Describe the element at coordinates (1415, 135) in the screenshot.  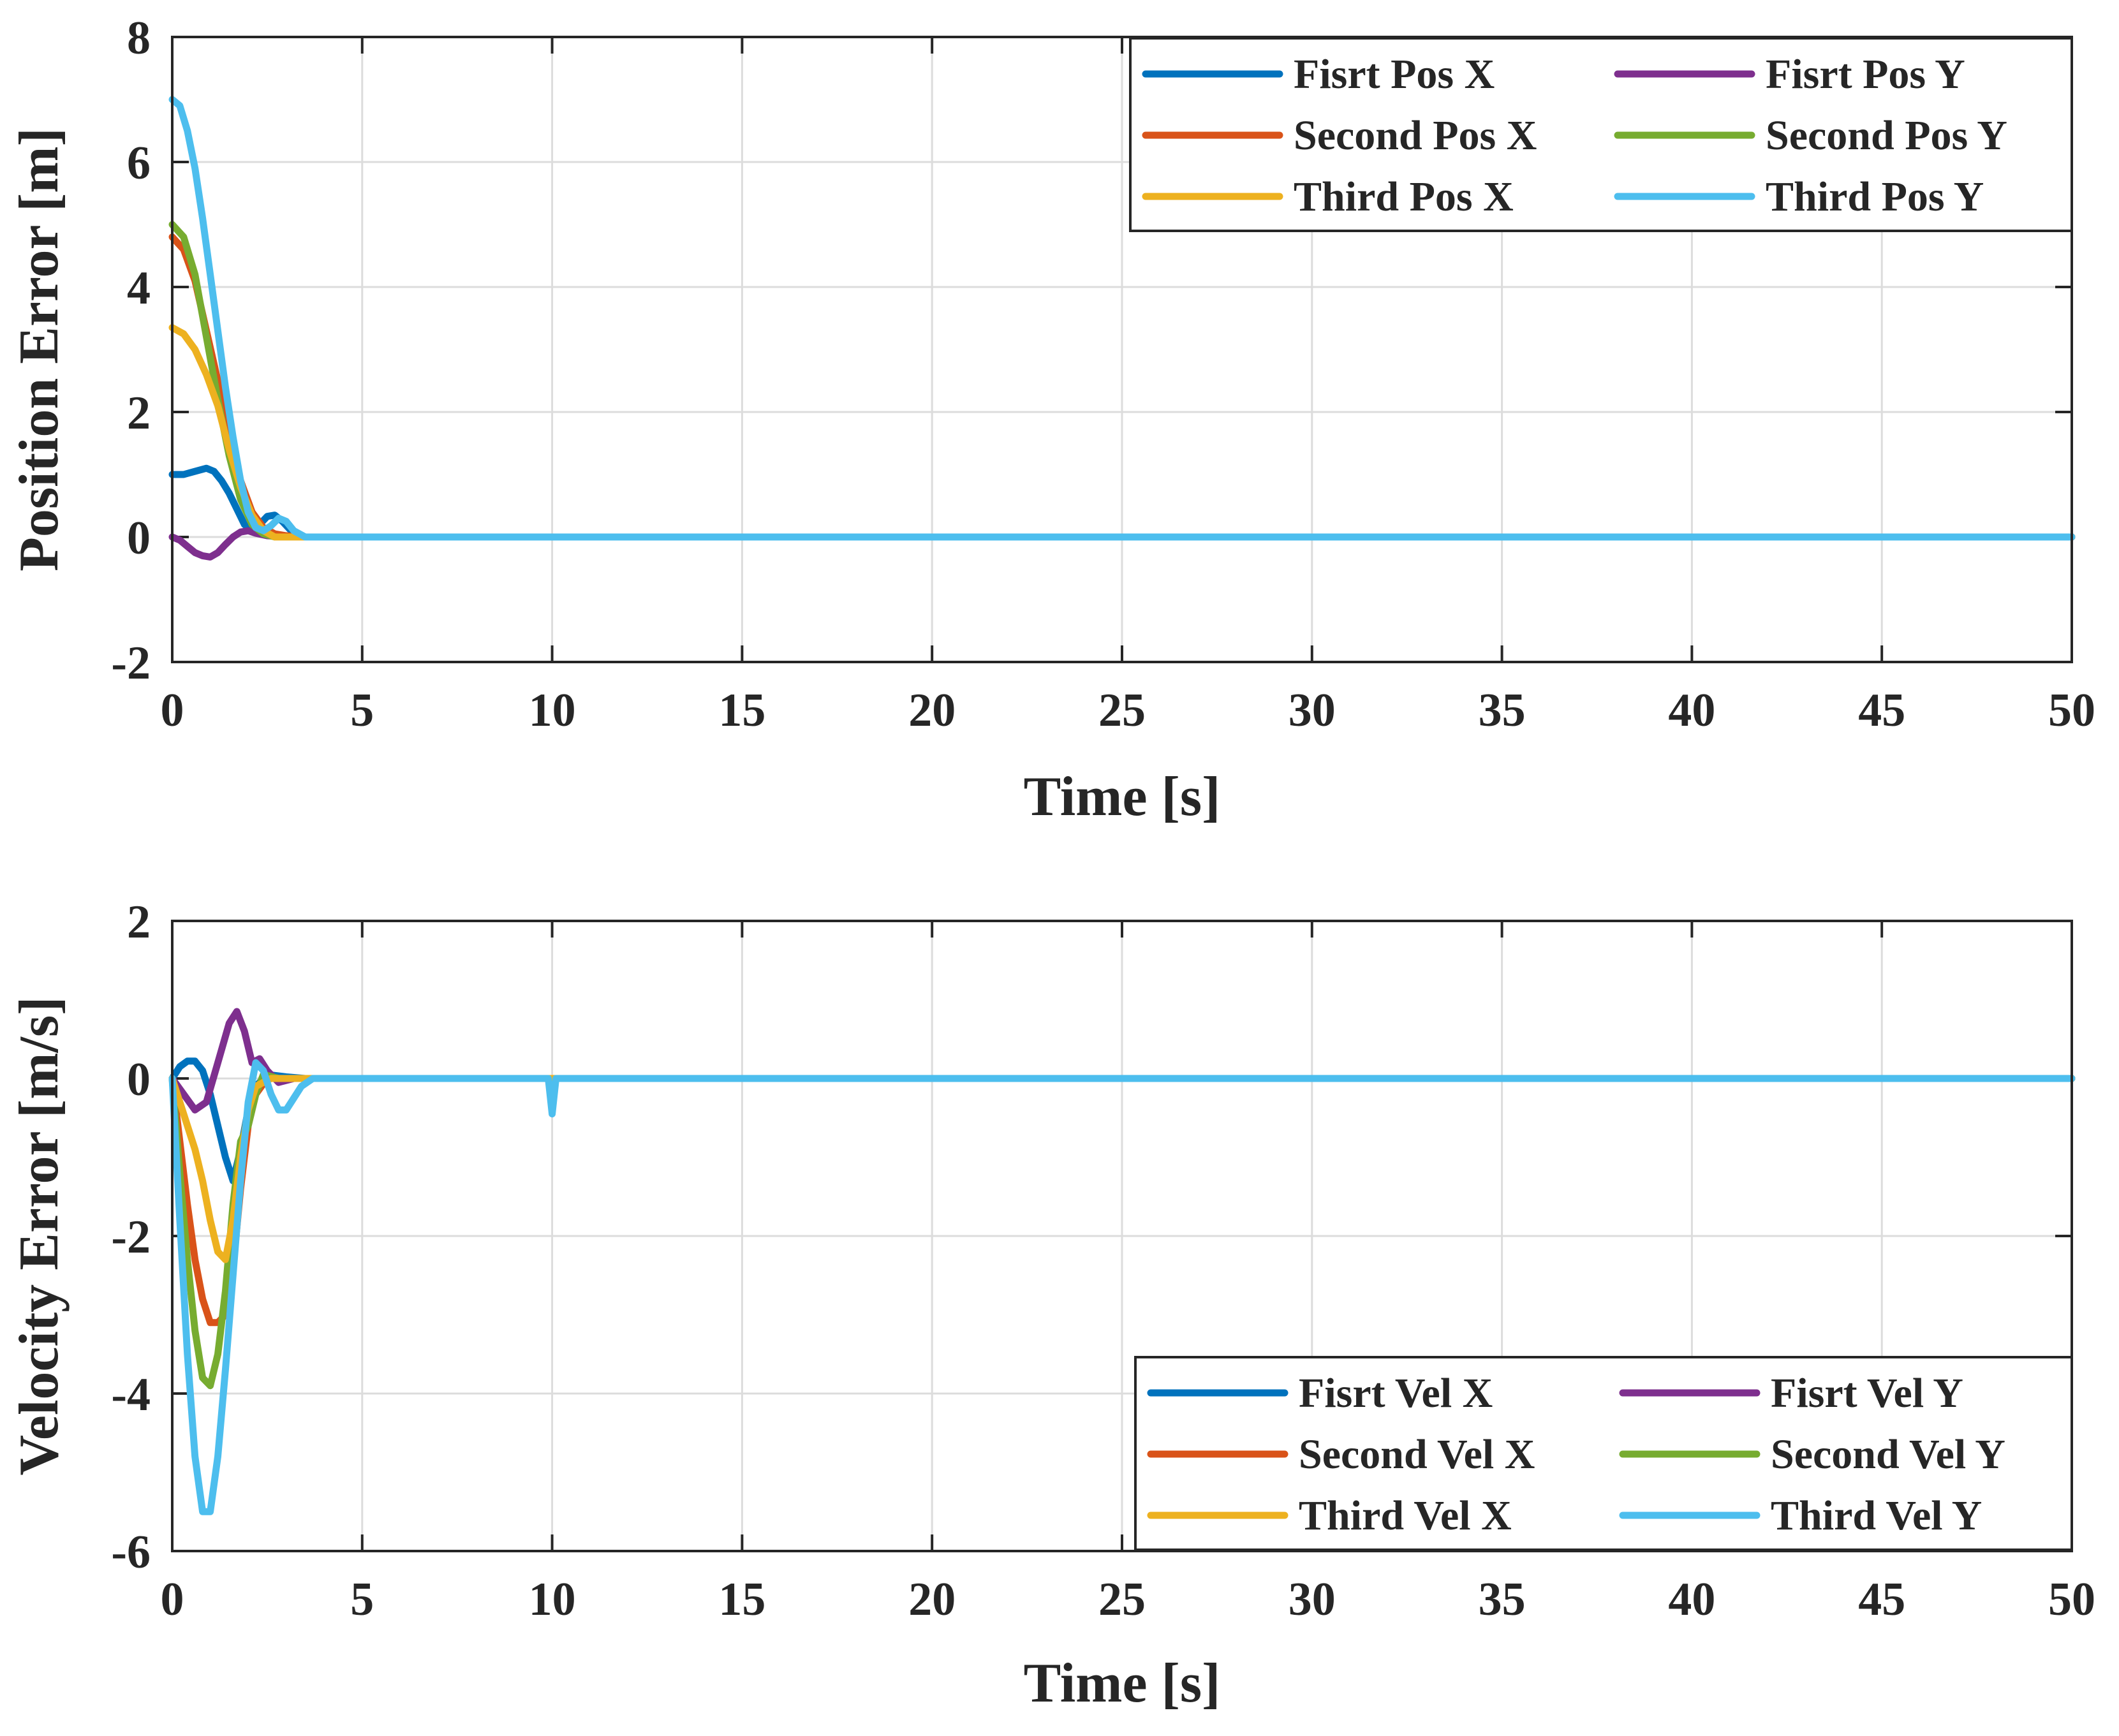
I see `legend-label-3: Second Pos X` at that location.